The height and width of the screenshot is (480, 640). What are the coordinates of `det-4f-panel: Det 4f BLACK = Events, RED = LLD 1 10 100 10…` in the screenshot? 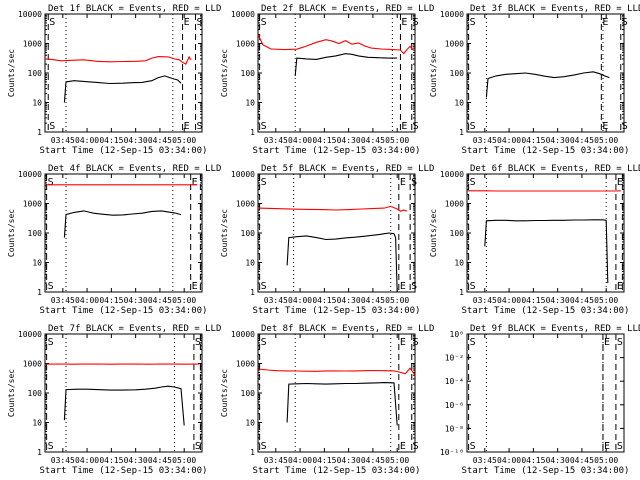 It's located at (114, 240).